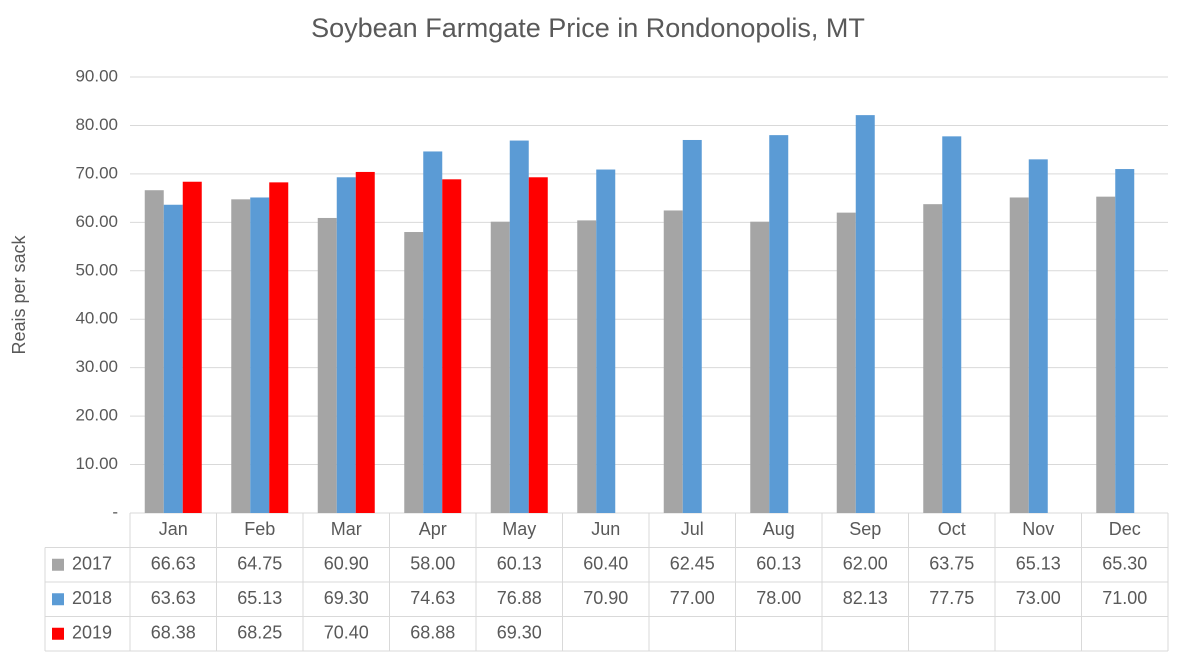 This screenshot has width=1177, height=662. What do you see at coordinates (92, 564) in the screenshot?
I see `legend-label: 2017` at bounding box center [92, 564].